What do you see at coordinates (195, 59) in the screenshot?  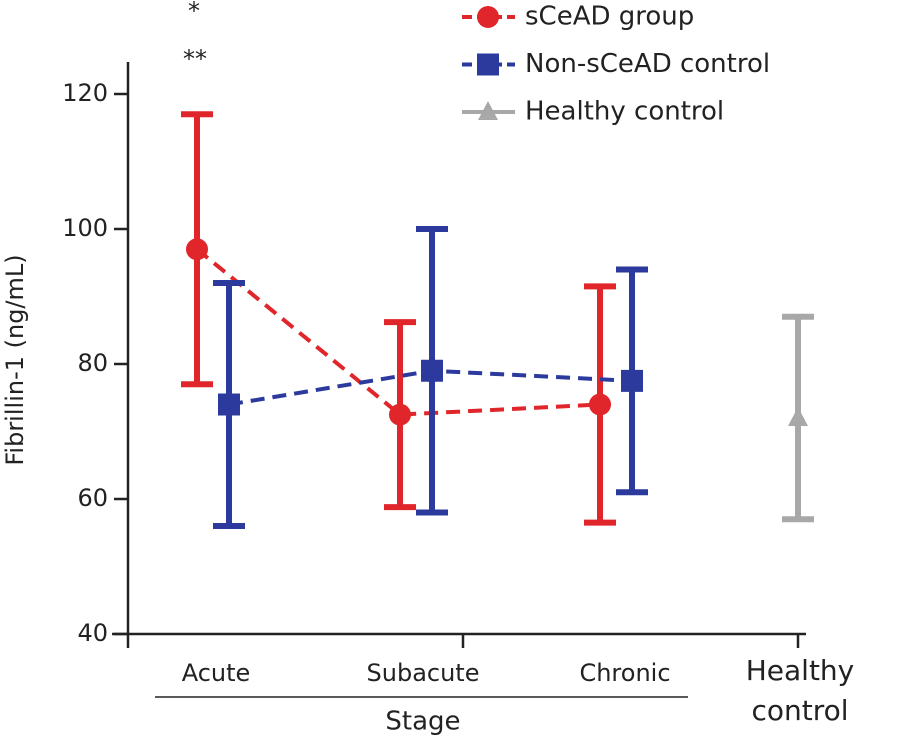 I see `annotation: **` at bounding box center [195, 59].